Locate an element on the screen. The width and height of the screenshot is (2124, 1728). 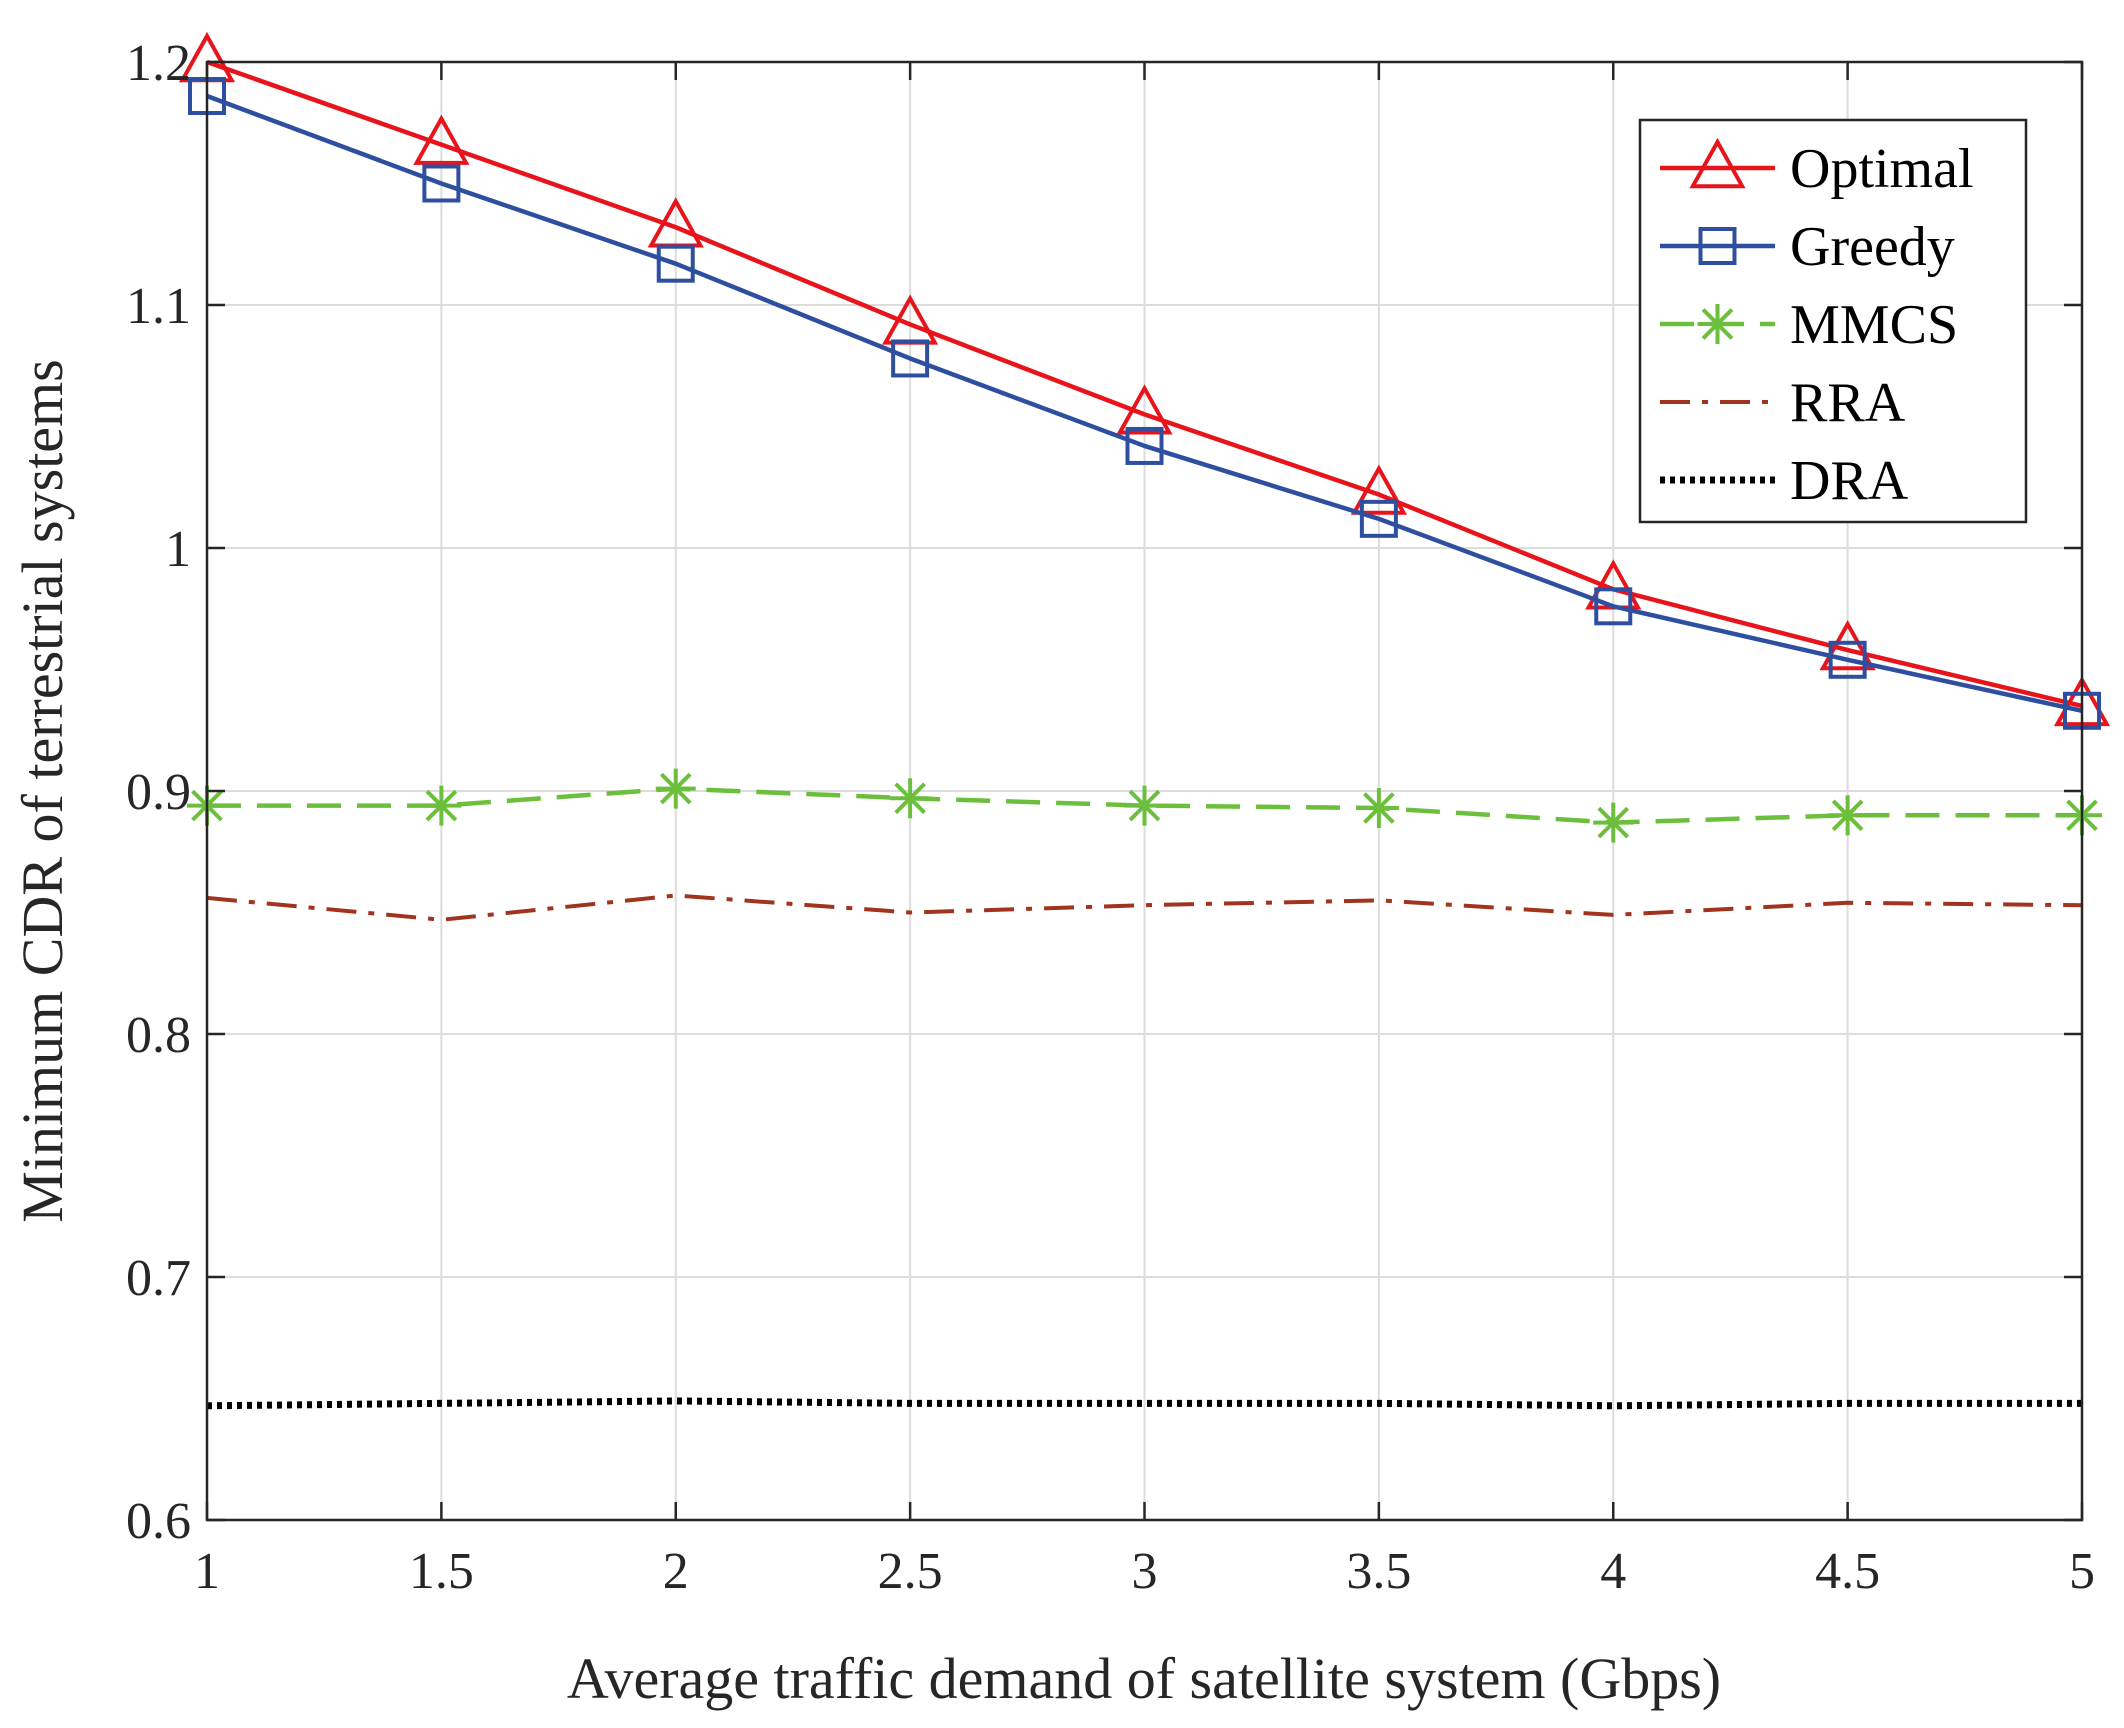
y-tick-label: 0.9 is located at coordinates (158, 792).